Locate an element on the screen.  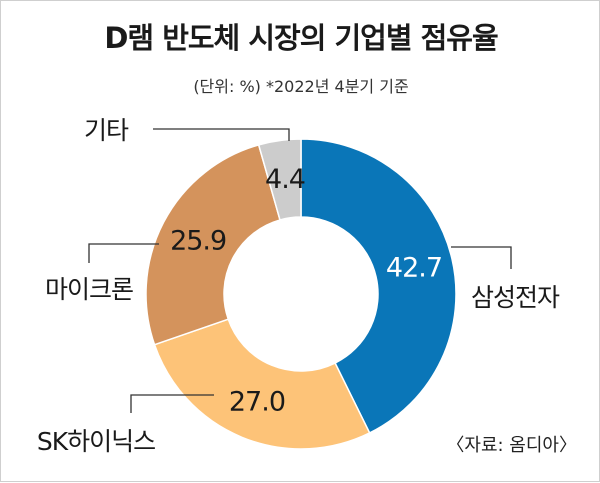
source-note: 〈자료: 옴디아〉 is located at coordinates (511, 445).